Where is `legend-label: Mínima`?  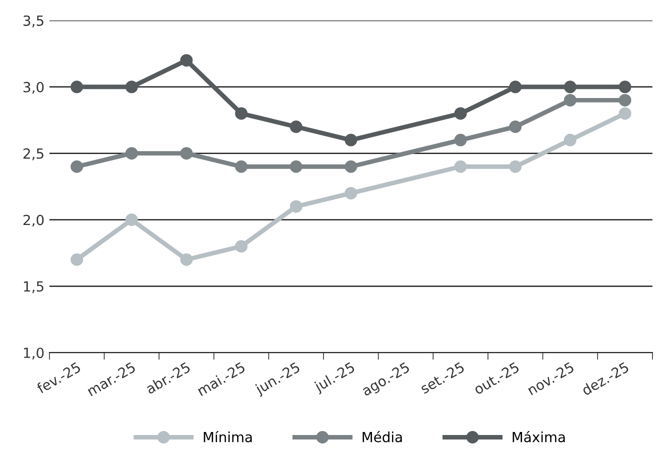
legend-label: Mínima is located at coordinates (228, 436).